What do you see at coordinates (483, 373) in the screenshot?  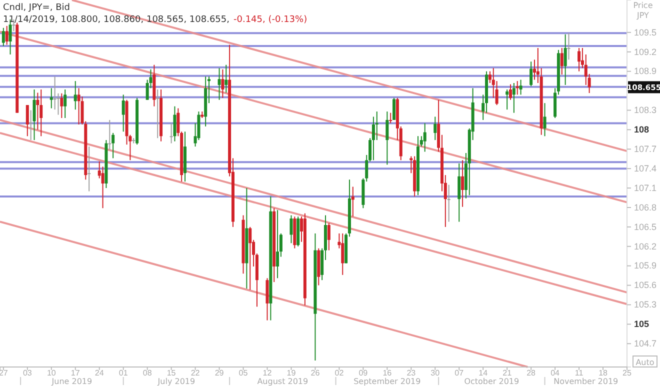 I see `x-tick-label: 14` at bounding box center [483, 373].